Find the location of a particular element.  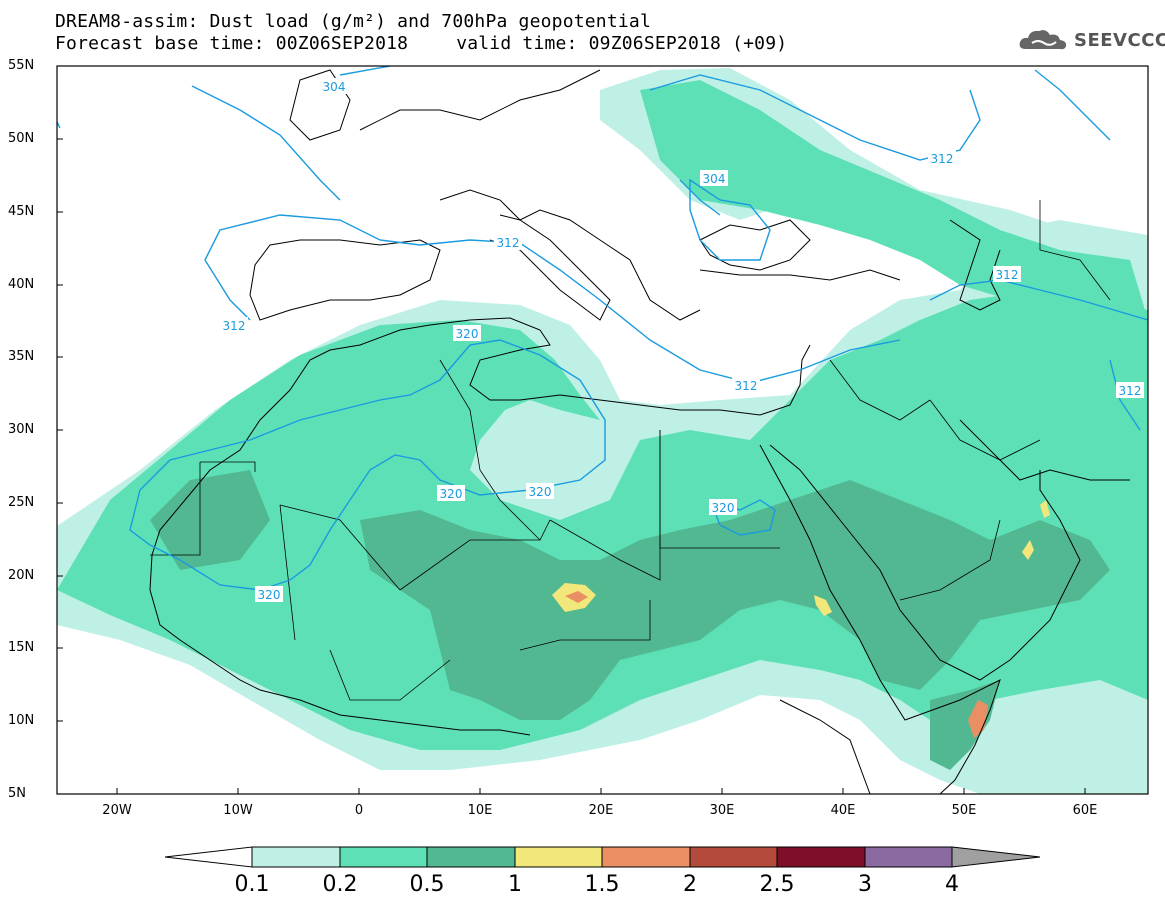

lat-label-5n: 5N is located at coordinates (17, 793).